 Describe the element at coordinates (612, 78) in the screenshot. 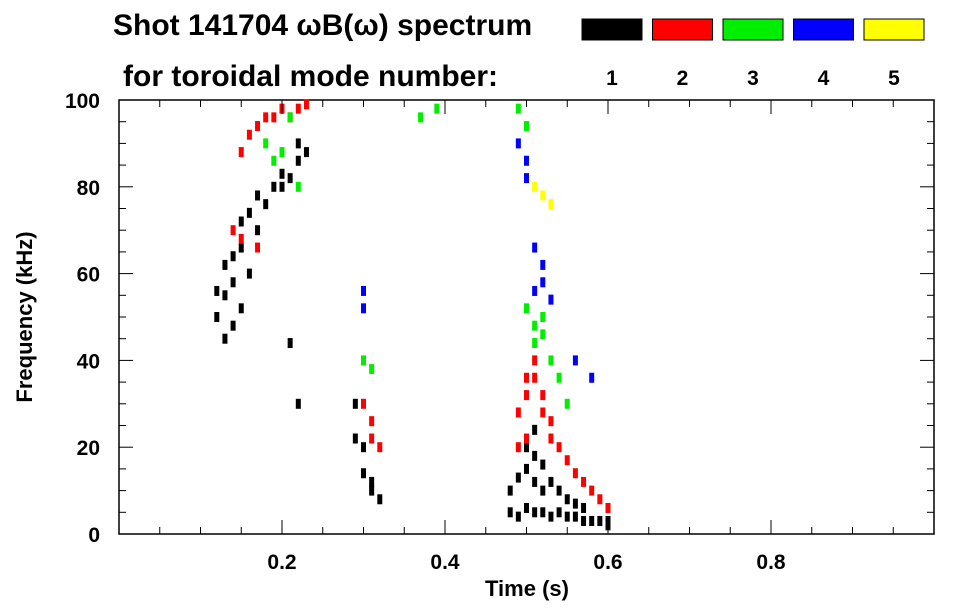

I see `legend-label-mode-1: 1` at that location.